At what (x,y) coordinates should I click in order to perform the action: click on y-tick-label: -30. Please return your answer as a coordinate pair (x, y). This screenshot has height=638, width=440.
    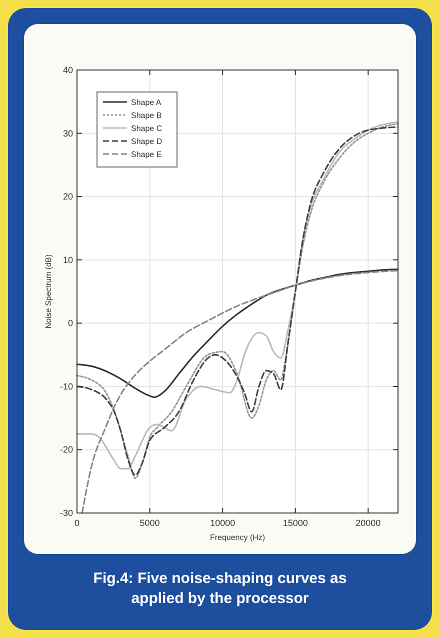
    Looking at the image, I should click on (66, 513).